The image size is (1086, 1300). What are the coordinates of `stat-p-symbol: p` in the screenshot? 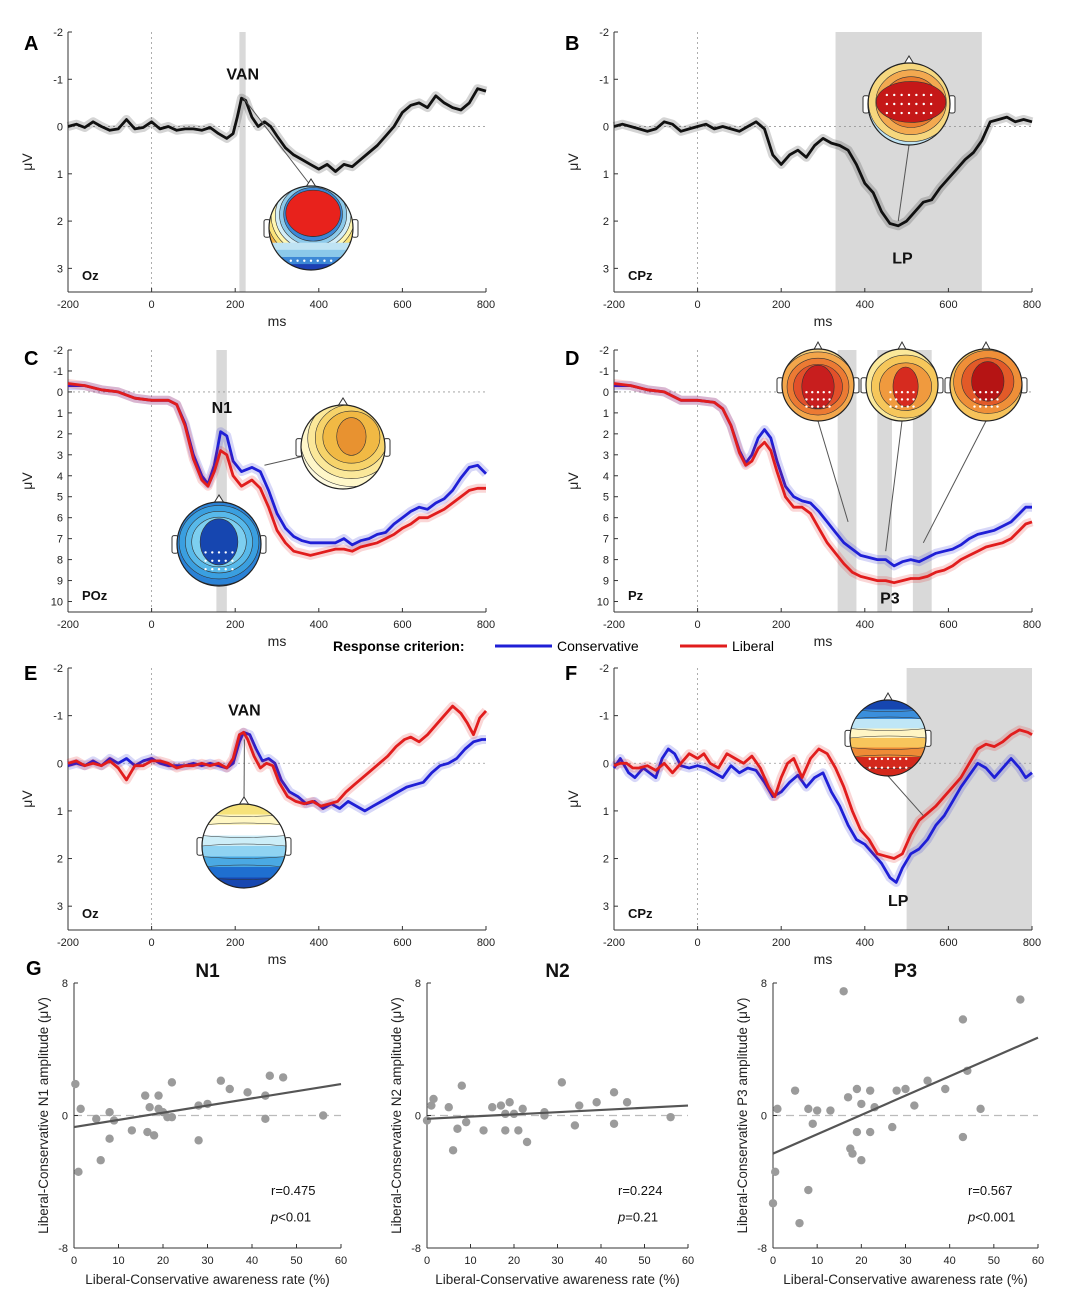 It's located at (621, 1217).